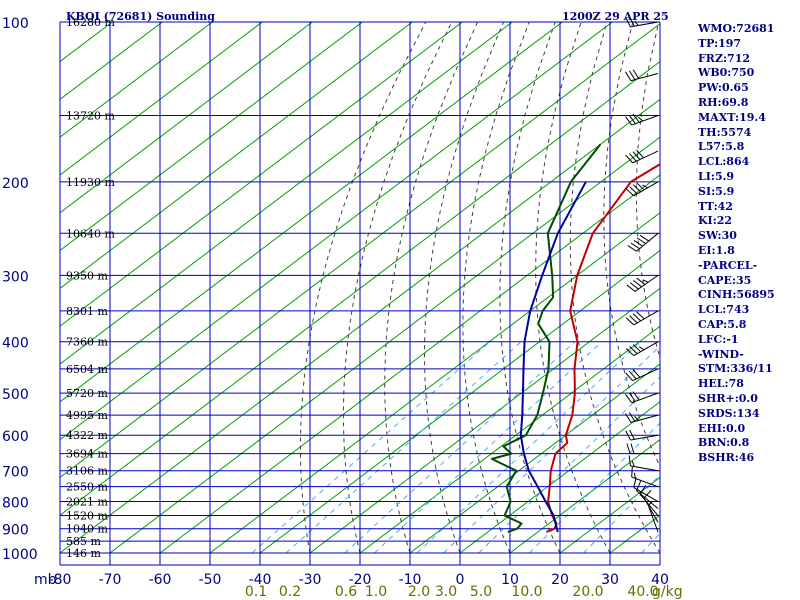 The height and width of the screenshot is (600, 800). What do you see at coordinates (526, 592) in the screenshot?
I see `mixing-ratio-tick-label: 10.0` at bounding box center [526, 592].